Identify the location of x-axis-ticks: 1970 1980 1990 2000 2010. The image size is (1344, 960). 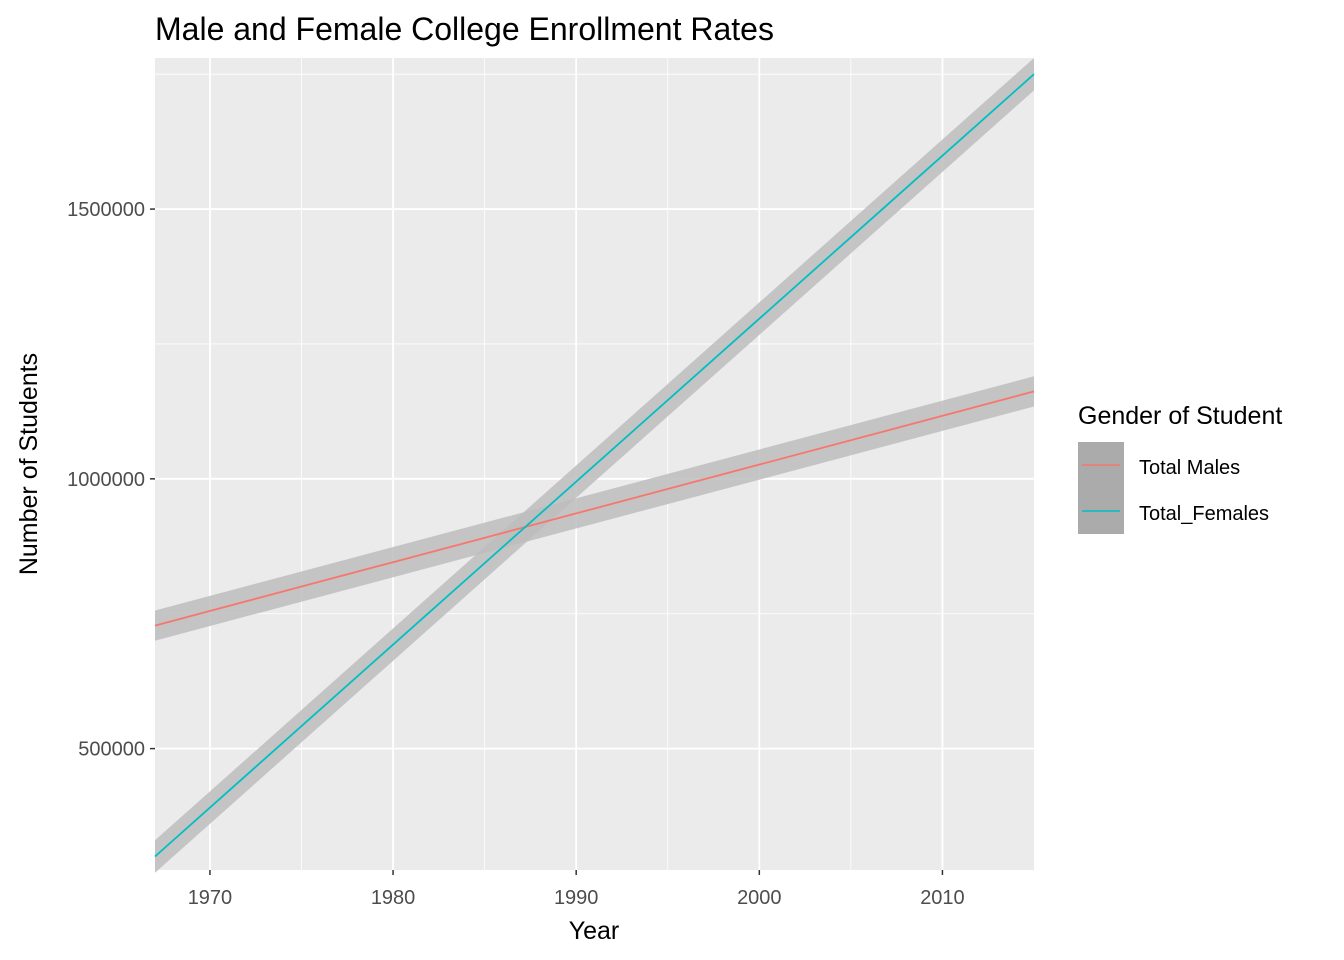
(576, 889).